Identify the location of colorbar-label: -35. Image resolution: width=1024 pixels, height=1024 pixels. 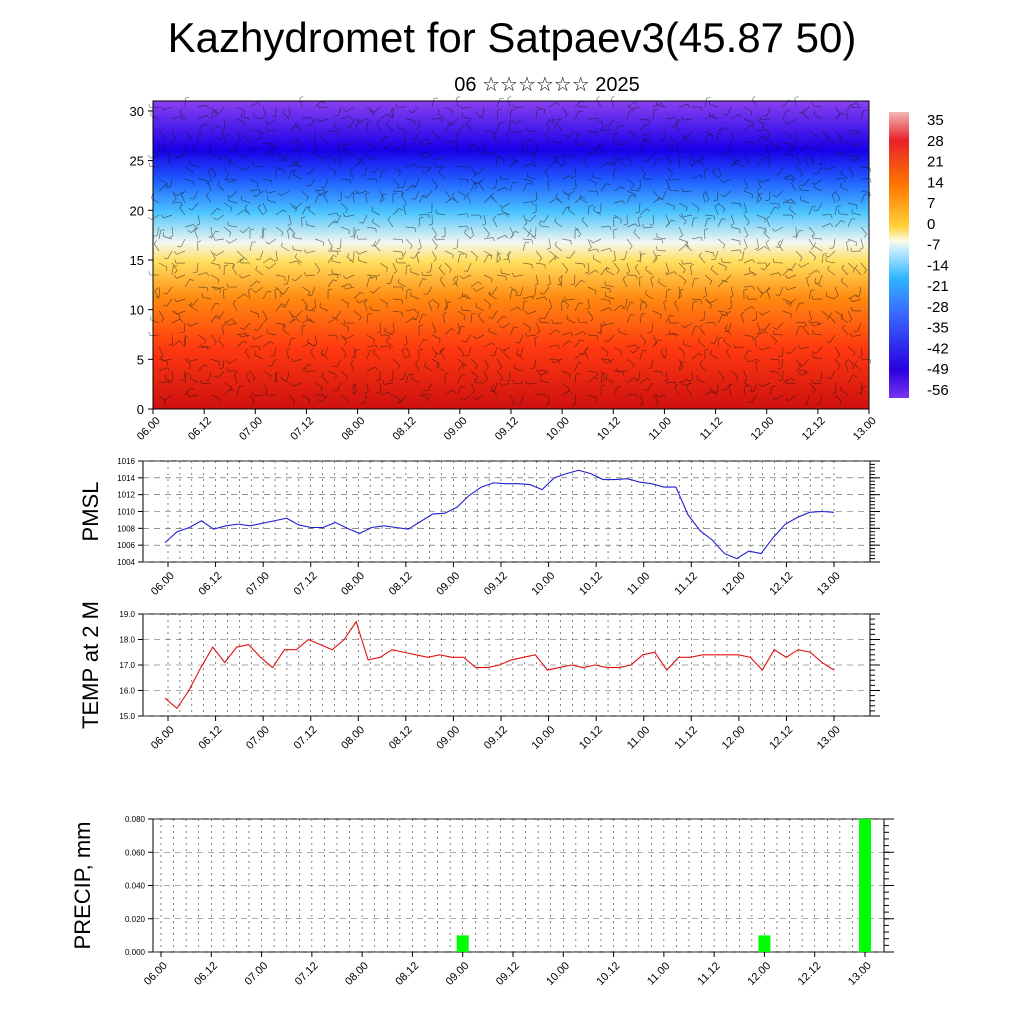
(938, 328).